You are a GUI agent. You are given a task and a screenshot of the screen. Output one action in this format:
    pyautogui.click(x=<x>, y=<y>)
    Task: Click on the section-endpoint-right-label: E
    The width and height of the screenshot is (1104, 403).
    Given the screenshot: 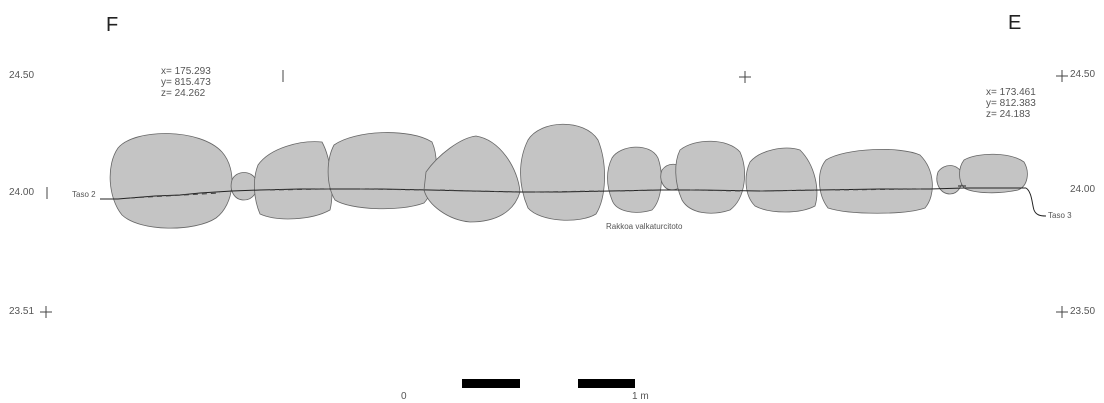 What is the action you would take?
    pyautogui.click(x=1015, y=23)
    